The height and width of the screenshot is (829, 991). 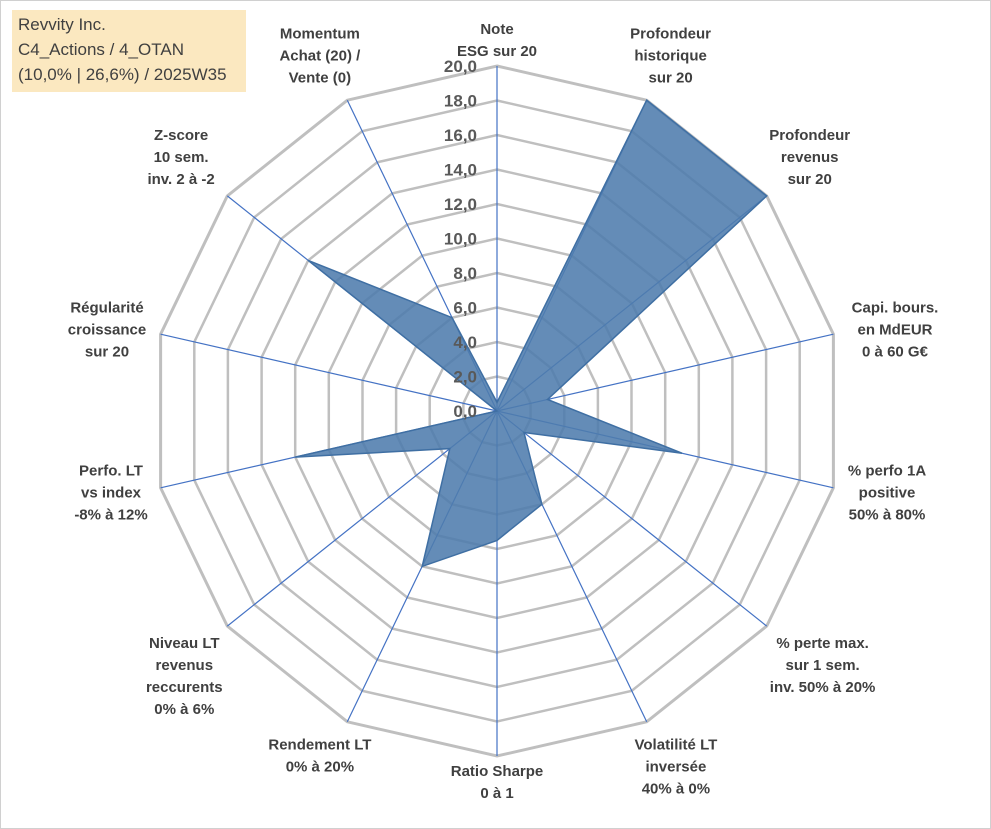 I want to click on axis-label: 0 à 1, so click(x=496, y=793).